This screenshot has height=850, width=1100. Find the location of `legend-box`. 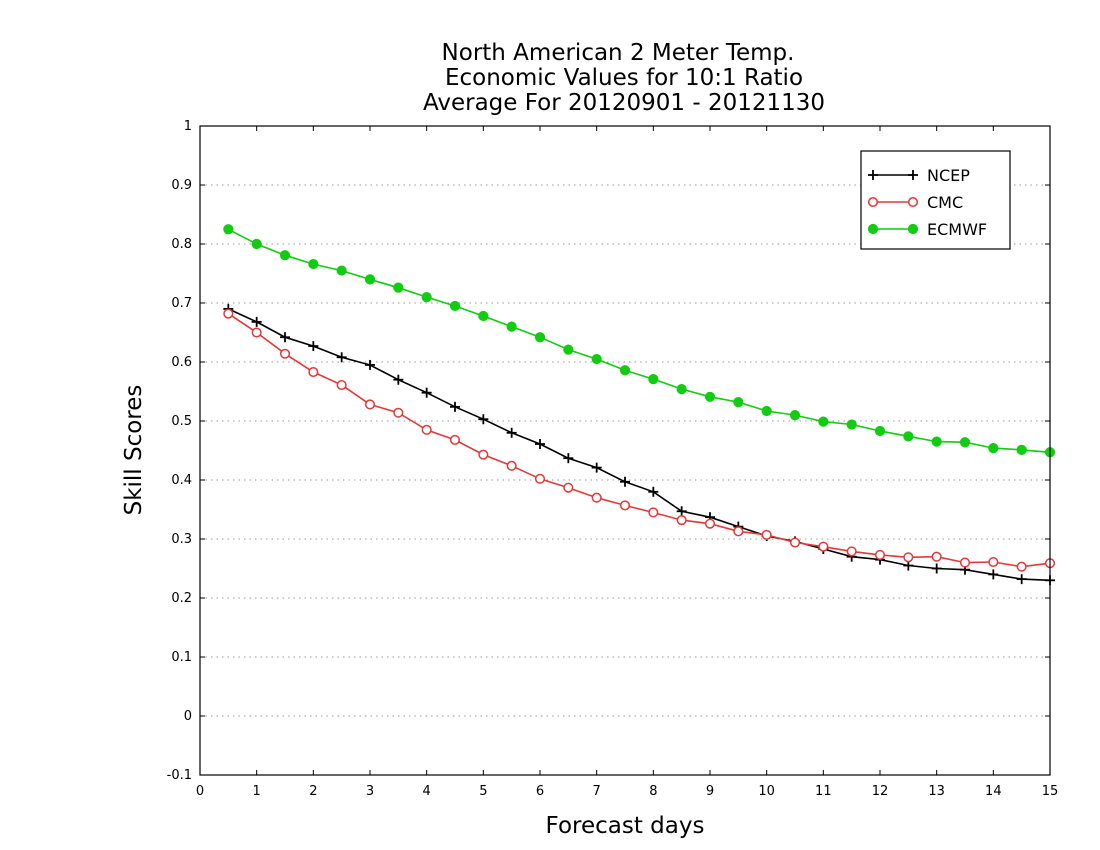

legend-box is located at coordinates (935, 200).